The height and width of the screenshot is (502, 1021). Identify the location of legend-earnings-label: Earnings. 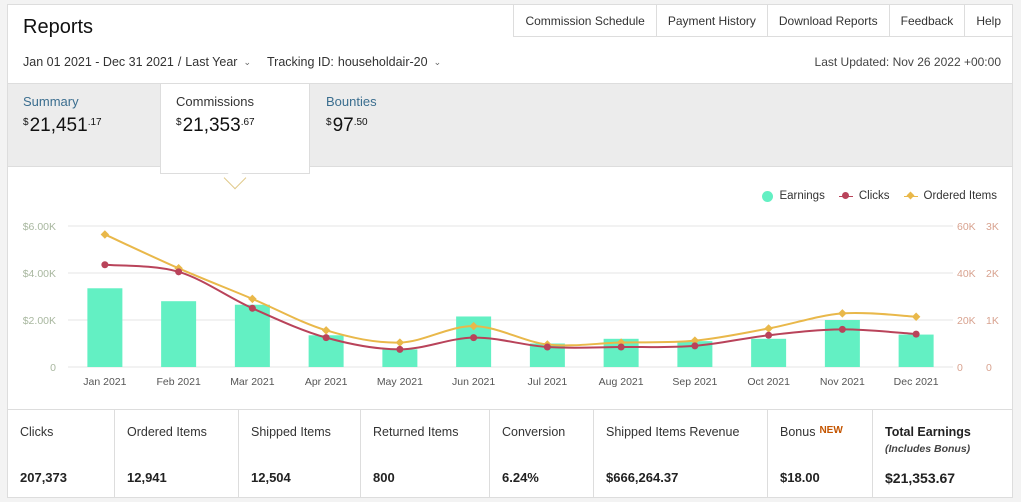
(802, 196).